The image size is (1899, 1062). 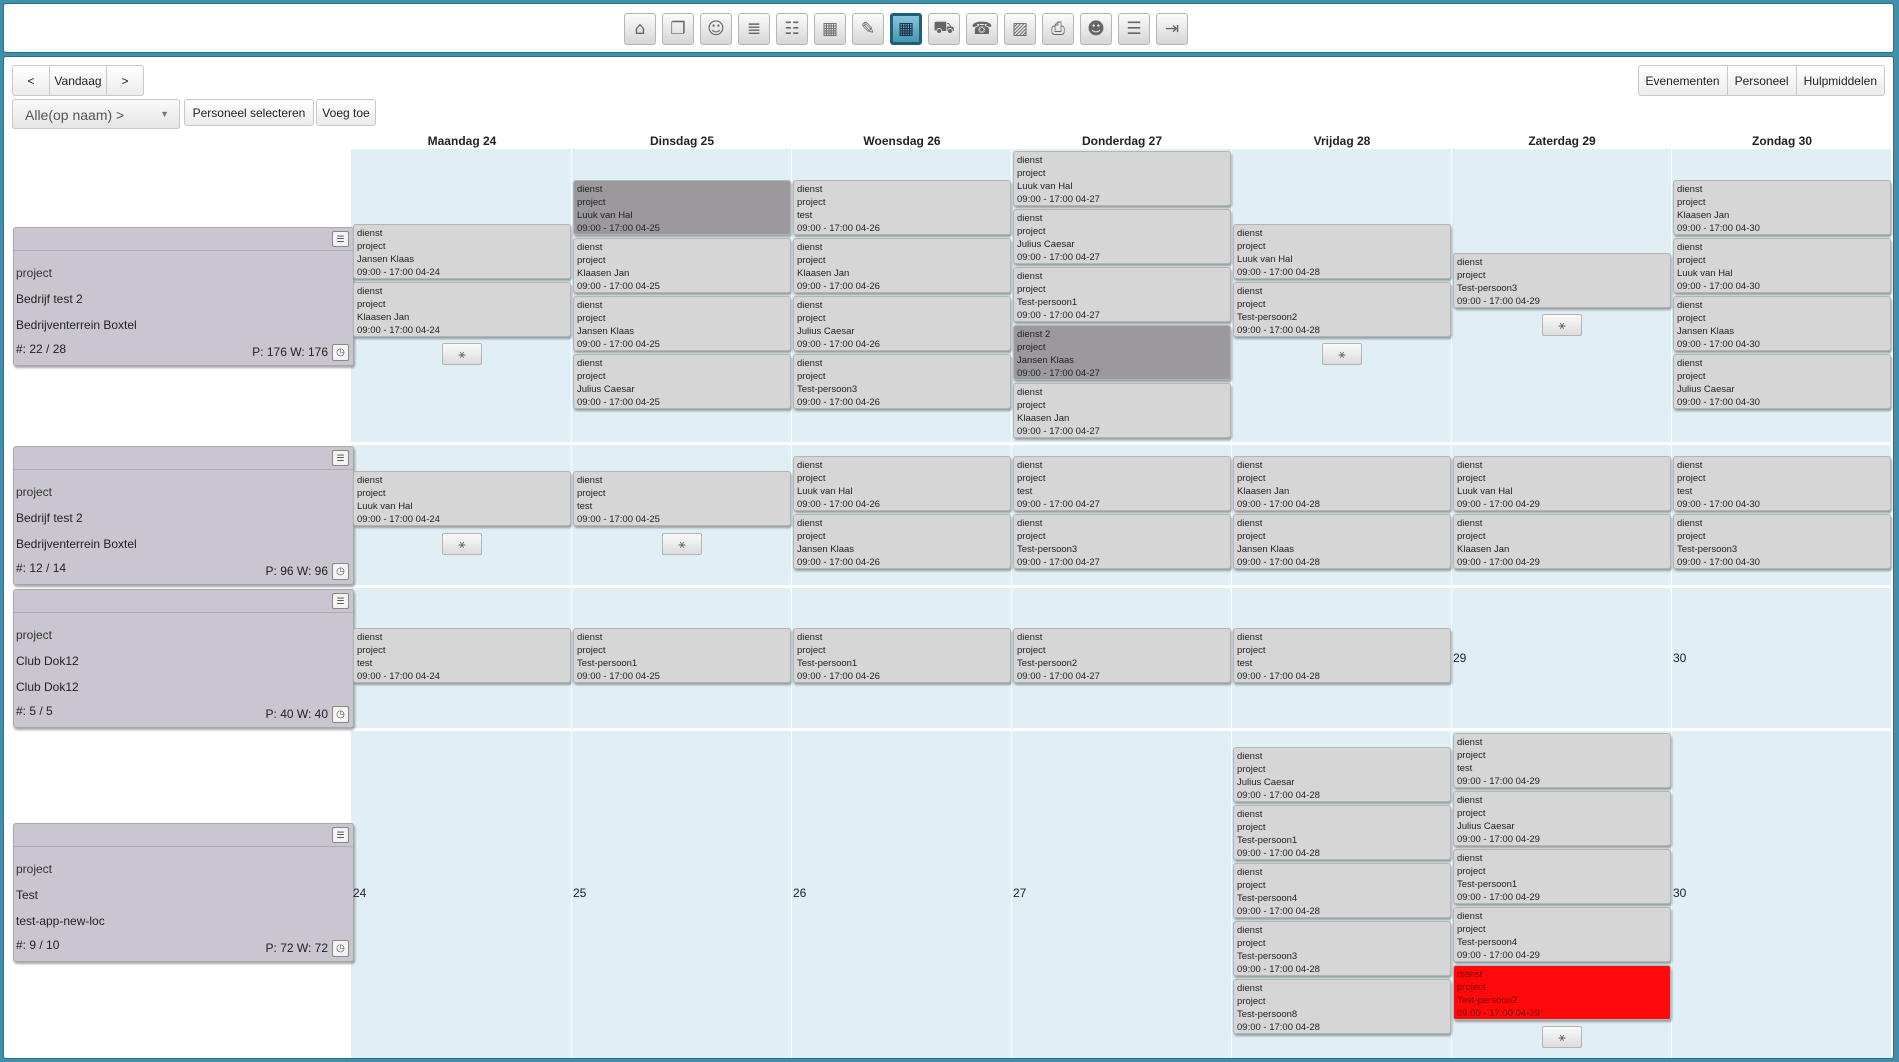 What do you see at coordinates (902, 207) in the screenshot?
I see `shift-card: dienst project test 09:00 - 17:00 04-26` at bounding box center [902, 207].